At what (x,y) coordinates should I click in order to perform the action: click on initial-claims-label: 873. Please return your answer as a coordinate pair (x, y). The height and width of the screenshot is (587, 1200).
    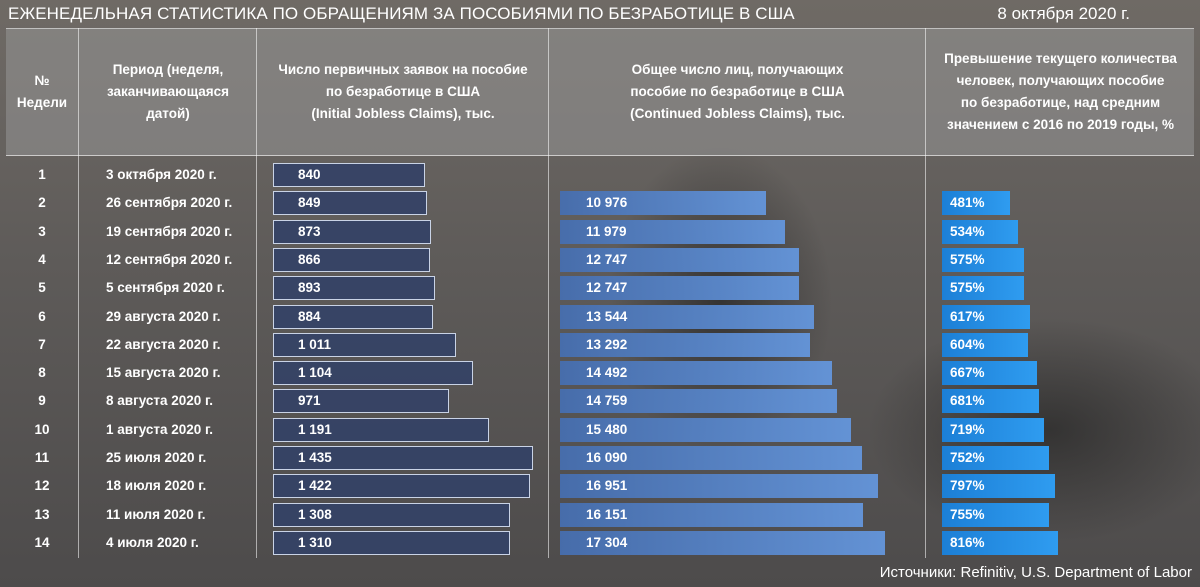
    Looking at the image, I should click on (309, 231).